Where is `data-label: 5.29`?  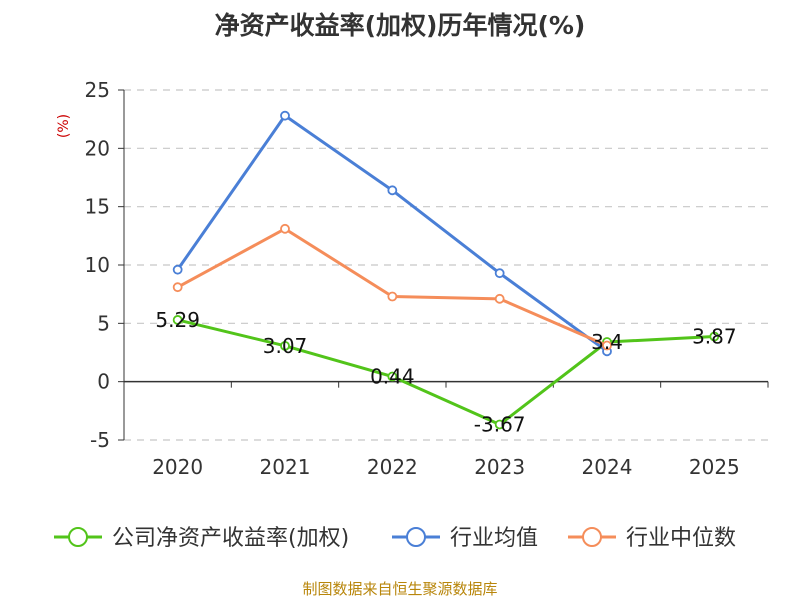 data-label: 5.29 is located at coordinates (177, 320).